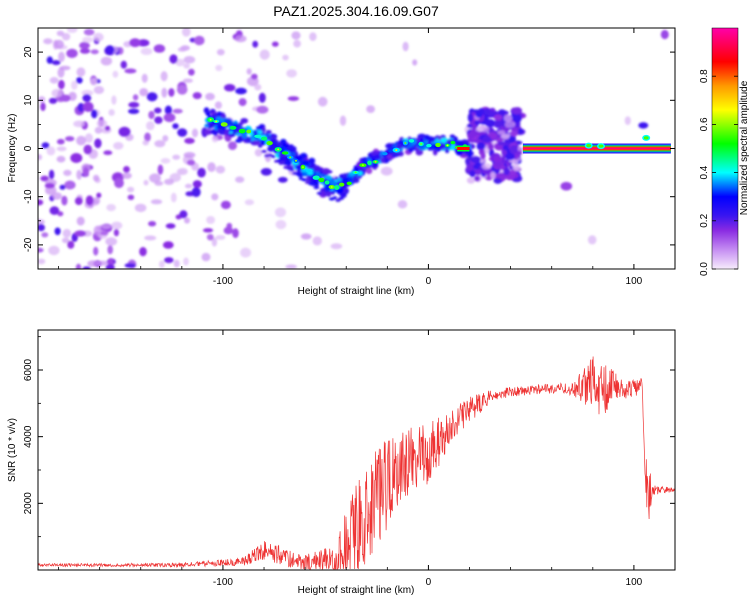 This screenshot has height=600, width=750. I want to click on spectrogram-xtick-label: 0, so click(429, 281).